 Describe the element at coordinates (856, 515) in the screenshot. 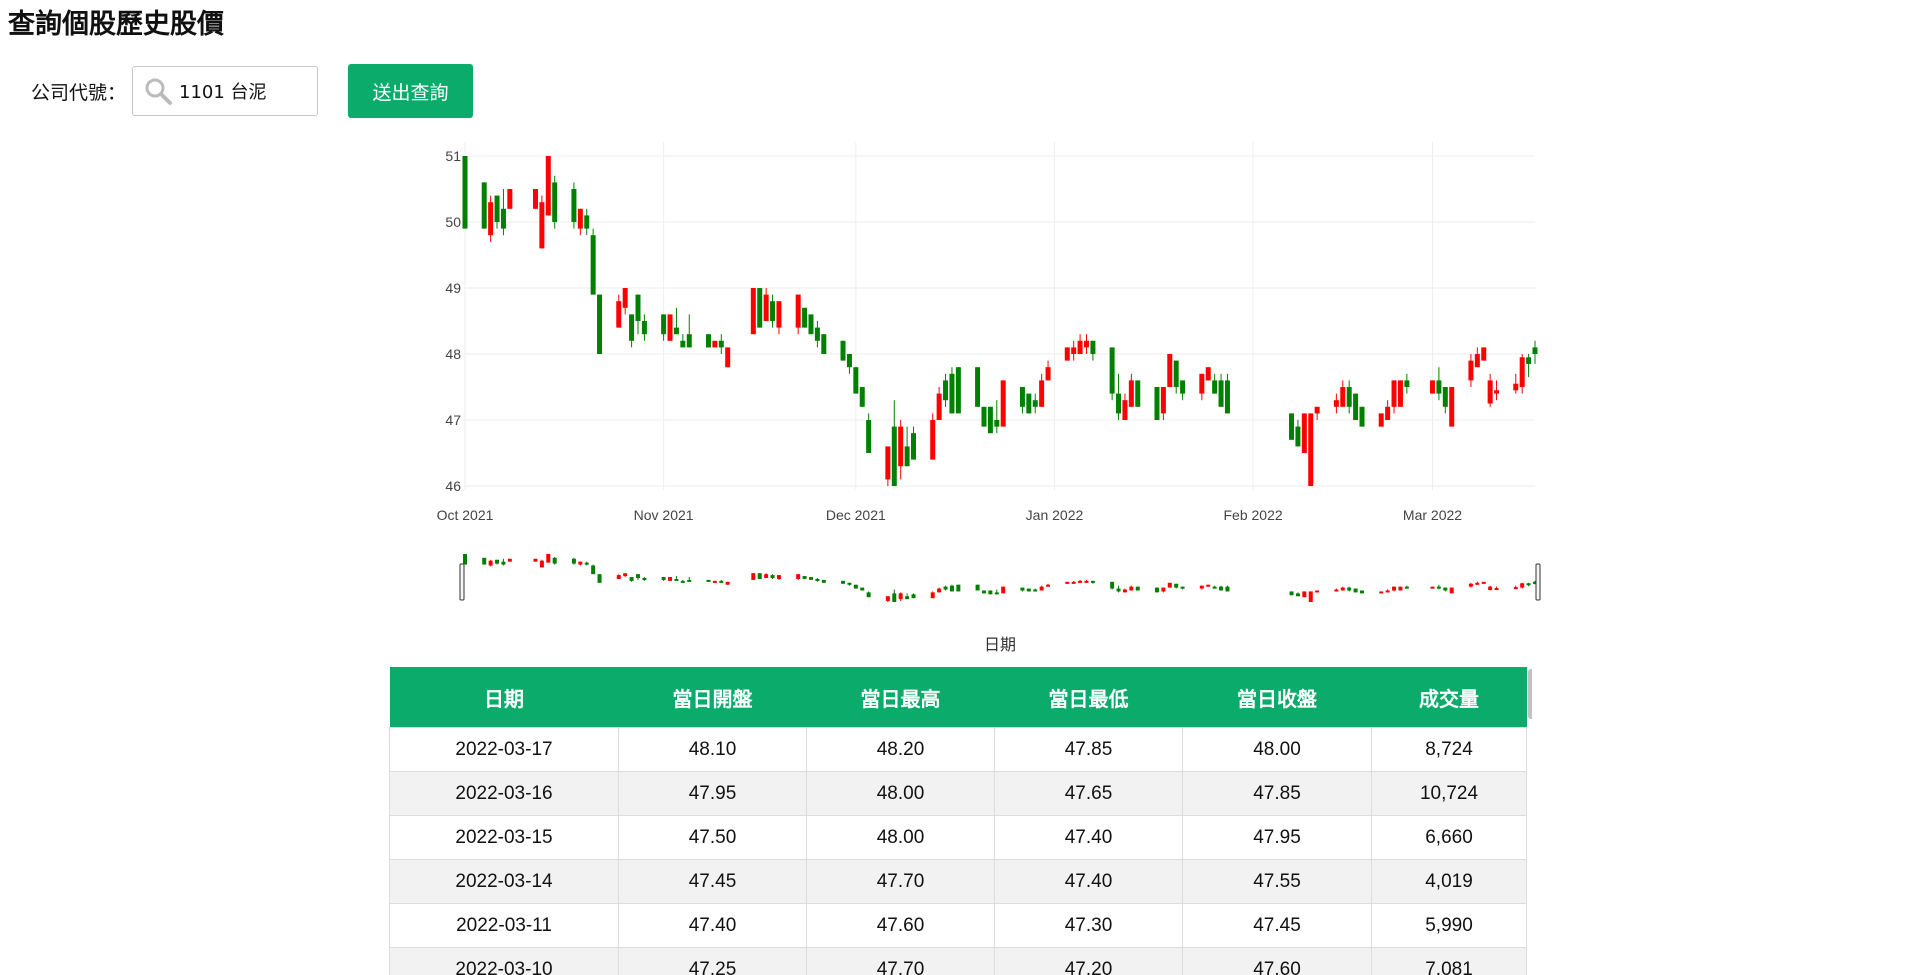

I see `x-tick-label: Dec 2021` at that location.